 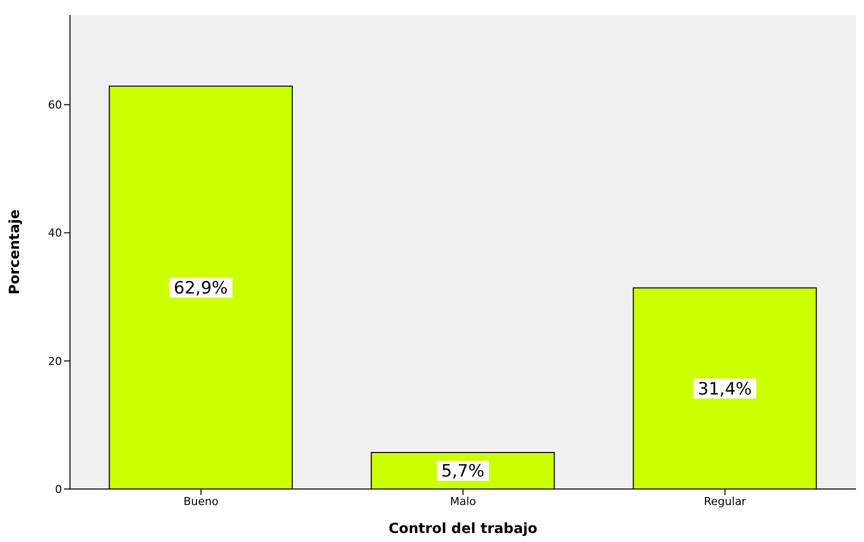 What do you see at coordinates (462, 472) in the screenshot?
I see `data-label: 5,7%` at bounding box center [462, 472].